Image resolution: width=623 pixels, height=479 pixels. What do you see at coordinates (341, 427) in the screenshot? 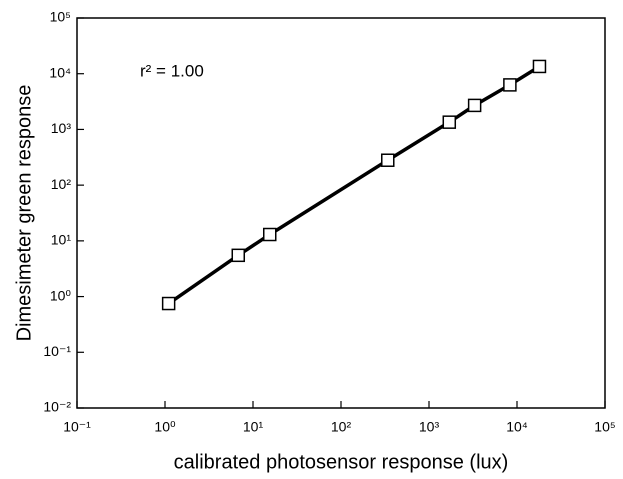
I see `x-tick-label: 10²` at bounding box center [341, 427].